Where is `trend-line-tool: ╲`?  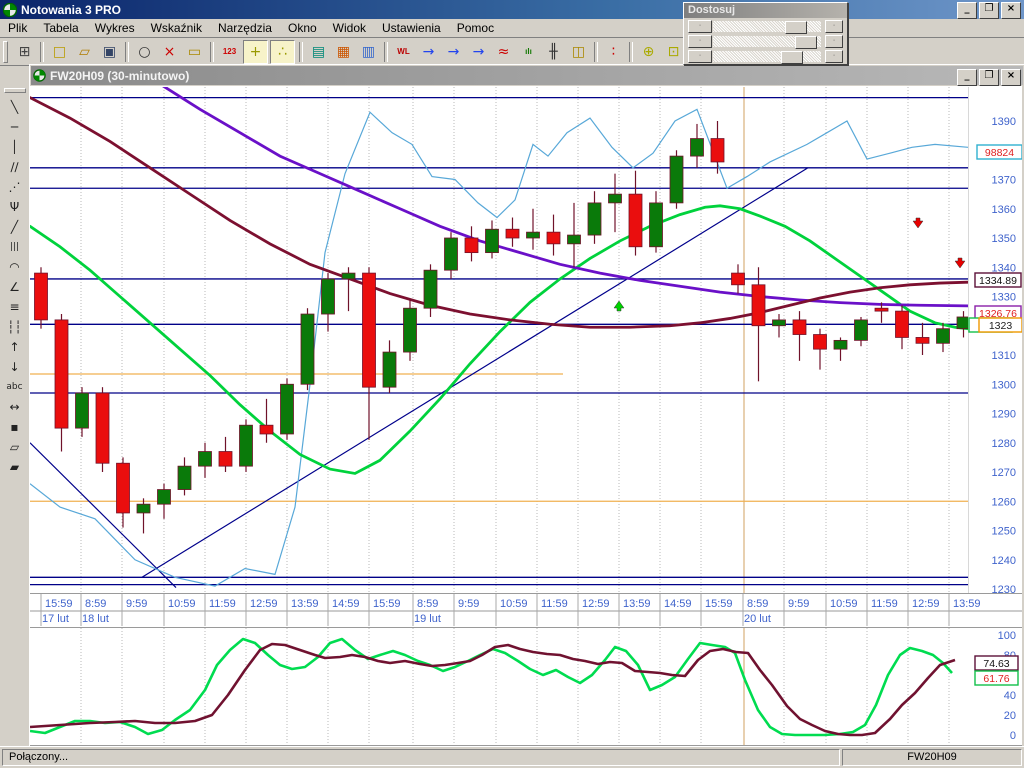
trend-line-tool: ╲ is located at coordinates (14, 107).